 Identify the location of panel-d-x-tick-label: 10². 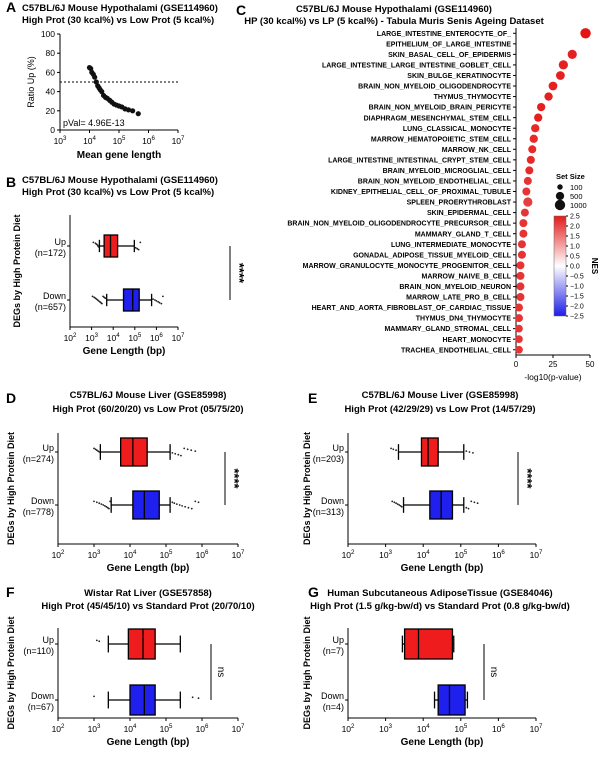
(58, 554).